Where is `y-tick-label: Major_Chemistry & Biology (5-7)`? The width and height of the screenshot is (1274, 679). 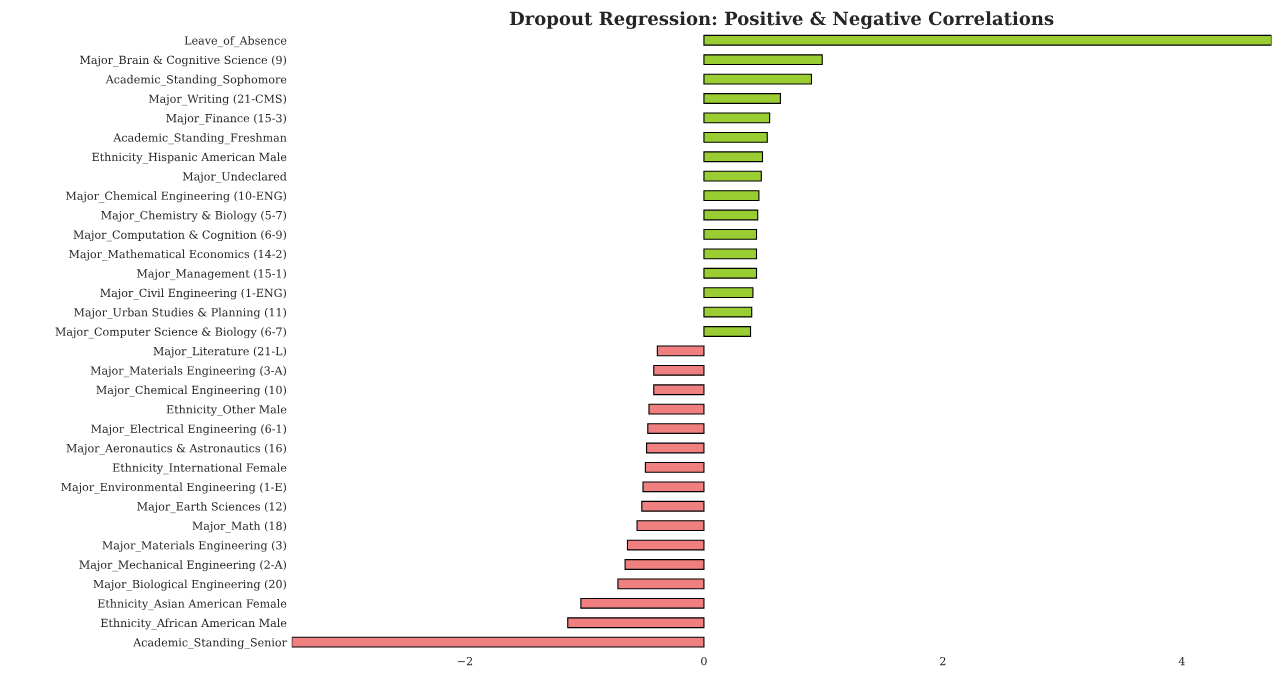 y-tick-label: Major_Chemistry & Biology (5-7) is located at coordinates (194, 216).